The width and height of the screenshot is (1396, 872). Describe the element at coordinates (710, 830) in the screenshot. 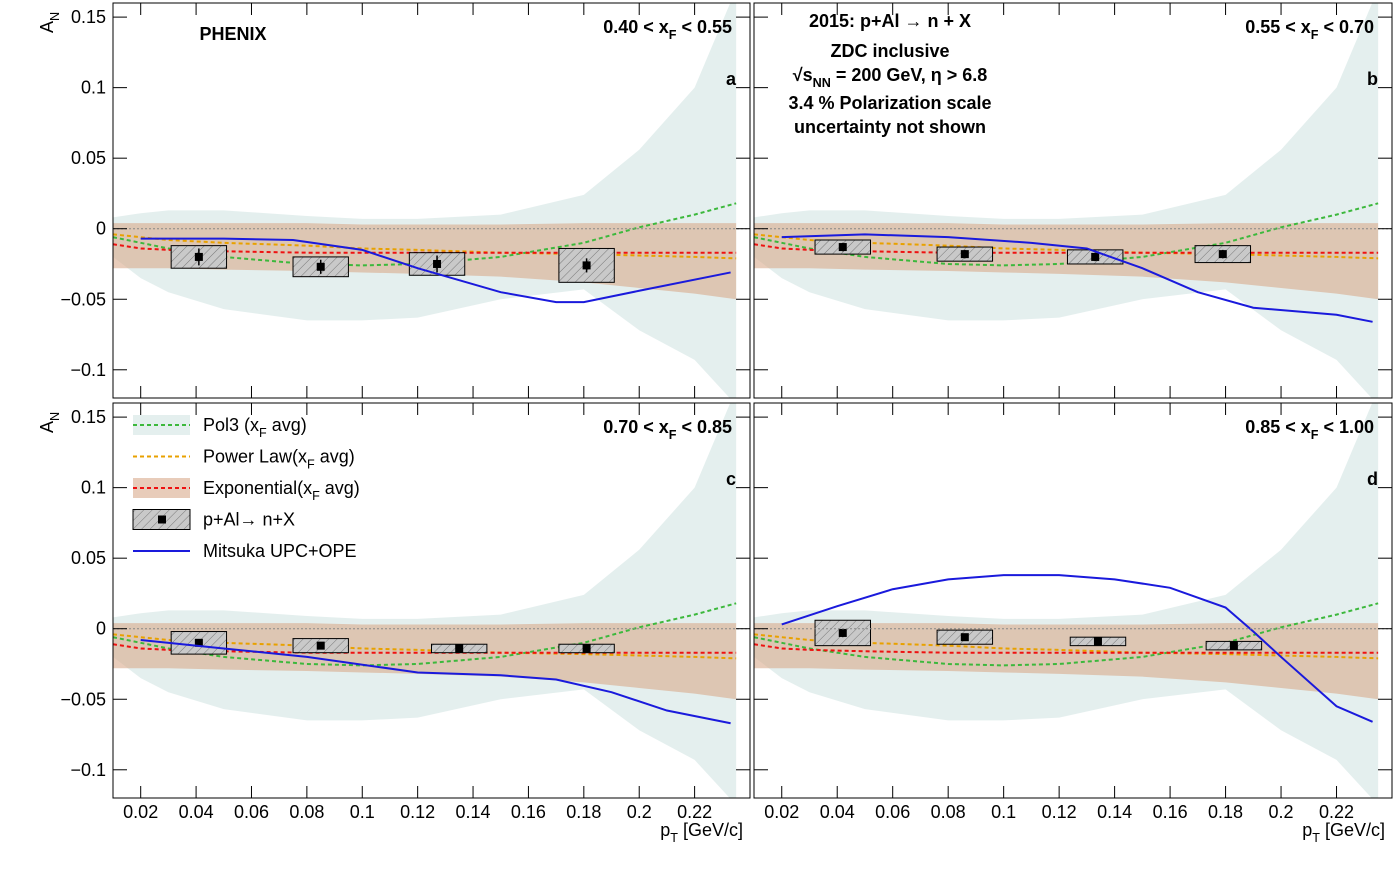

I see `x-axis-label-main: [GeV/c]` at that location.